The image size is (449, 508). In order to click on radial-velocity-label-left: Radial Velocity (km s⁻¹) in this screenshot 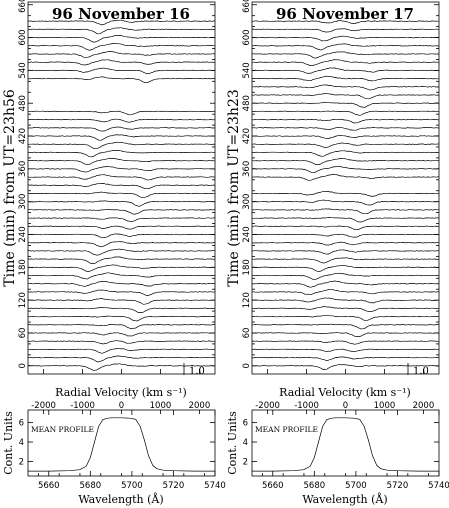, I will do `click(121, 392)`.